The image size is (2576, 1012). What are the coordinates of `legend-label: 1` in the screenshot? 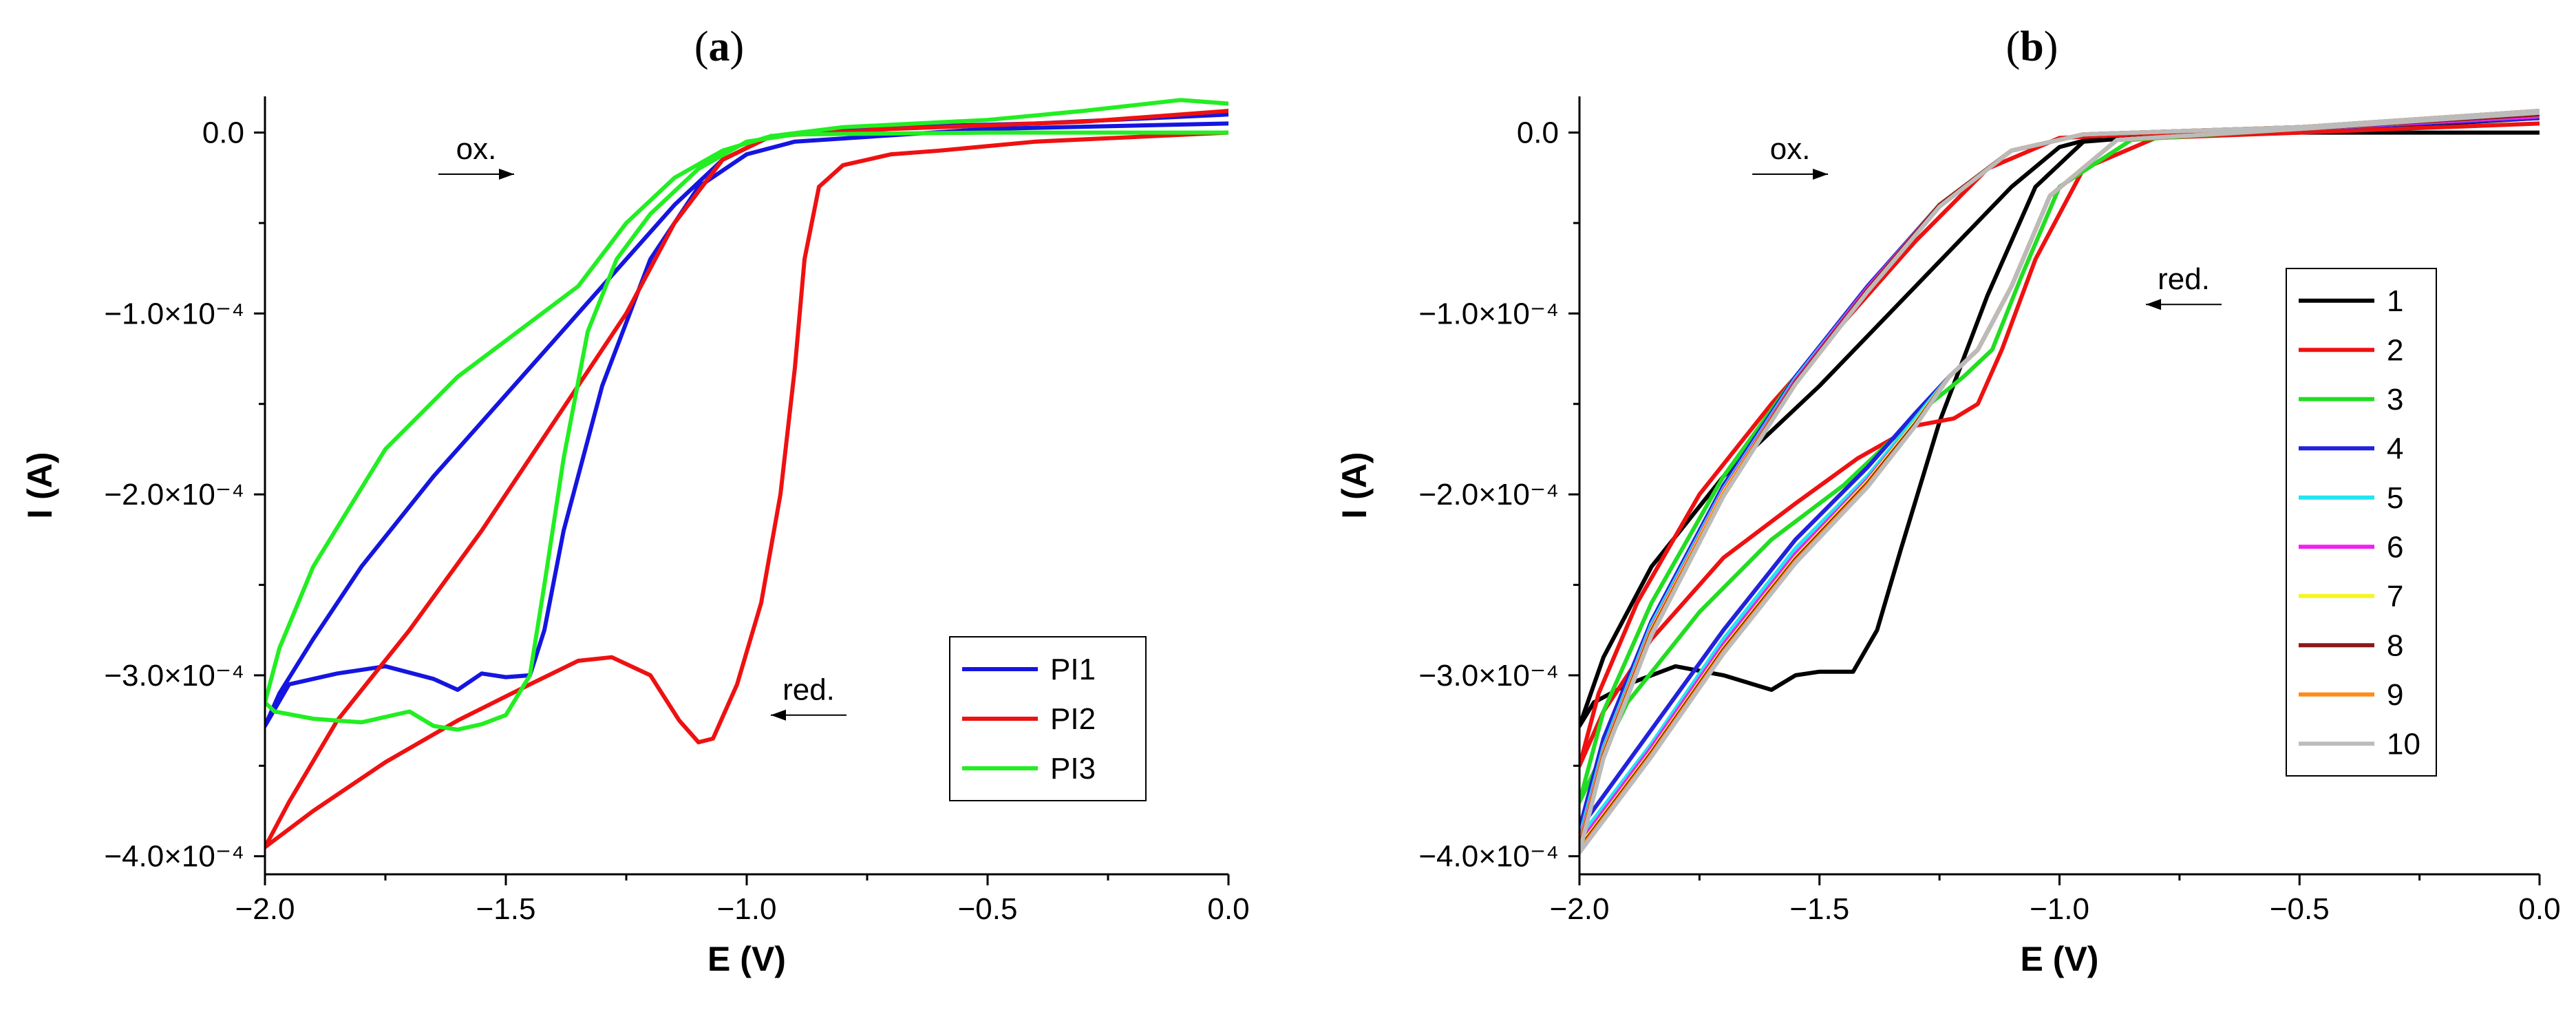 It's located at (2395, 301).